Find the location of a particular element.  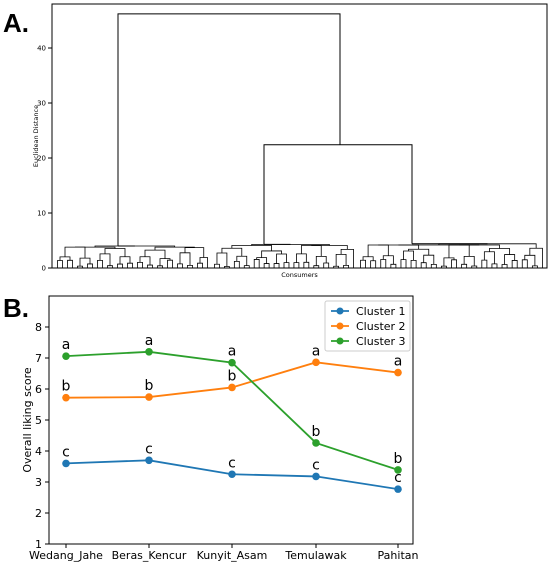

x-tick-label: Wedang_Jahe is located at coordinates (66, 555).